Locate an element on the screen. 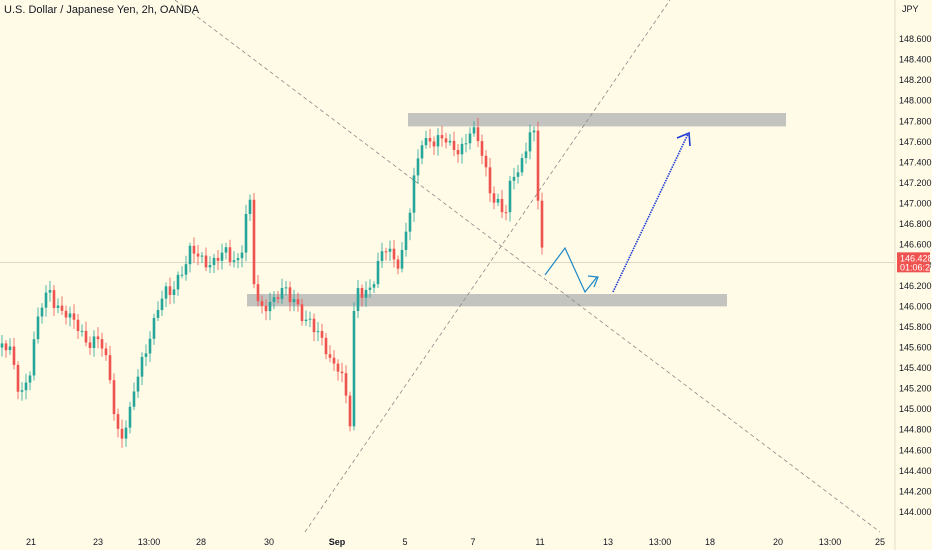  y-tick-label: 145.800 is located at coordinates (915, 327).